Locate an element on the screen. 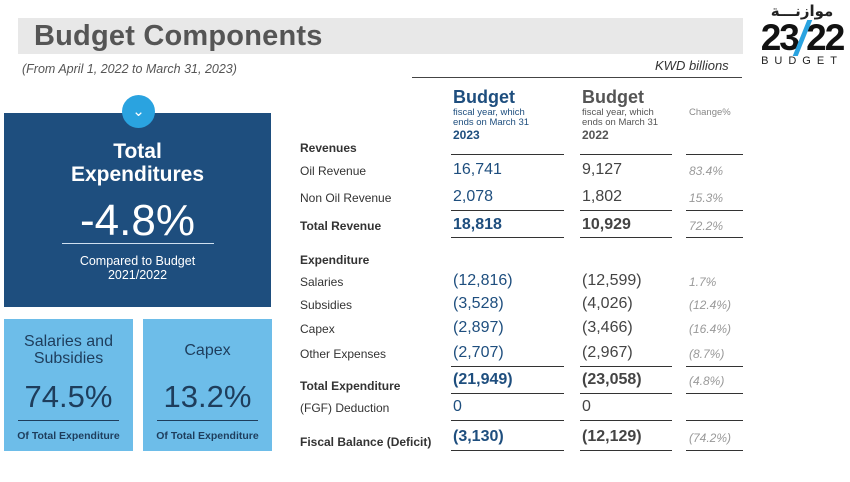 The height and width of the screenshot is (482, 850). oil-revenue-change: 83.4% is located at coordinates (706, 171).